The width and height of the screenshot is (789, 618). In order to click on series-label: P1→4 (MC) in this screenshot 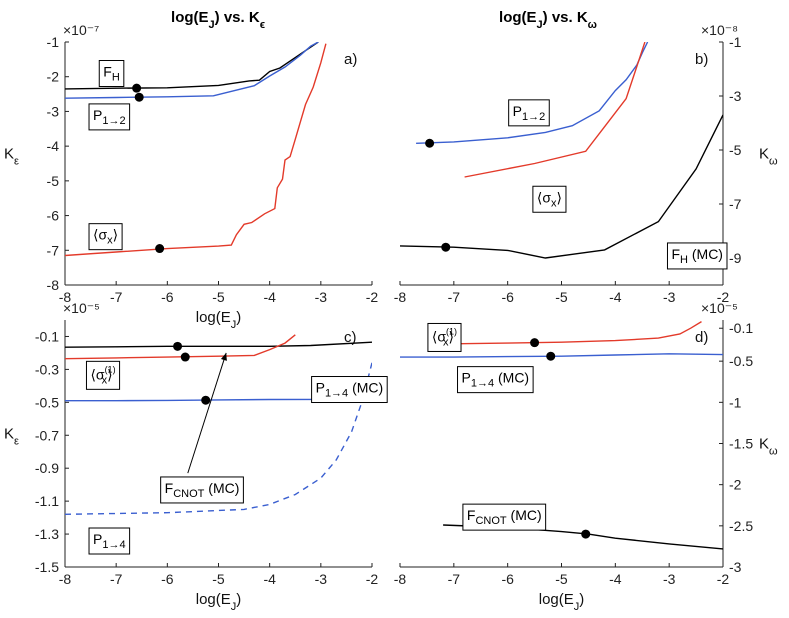, I will do `click(349, 390)`.